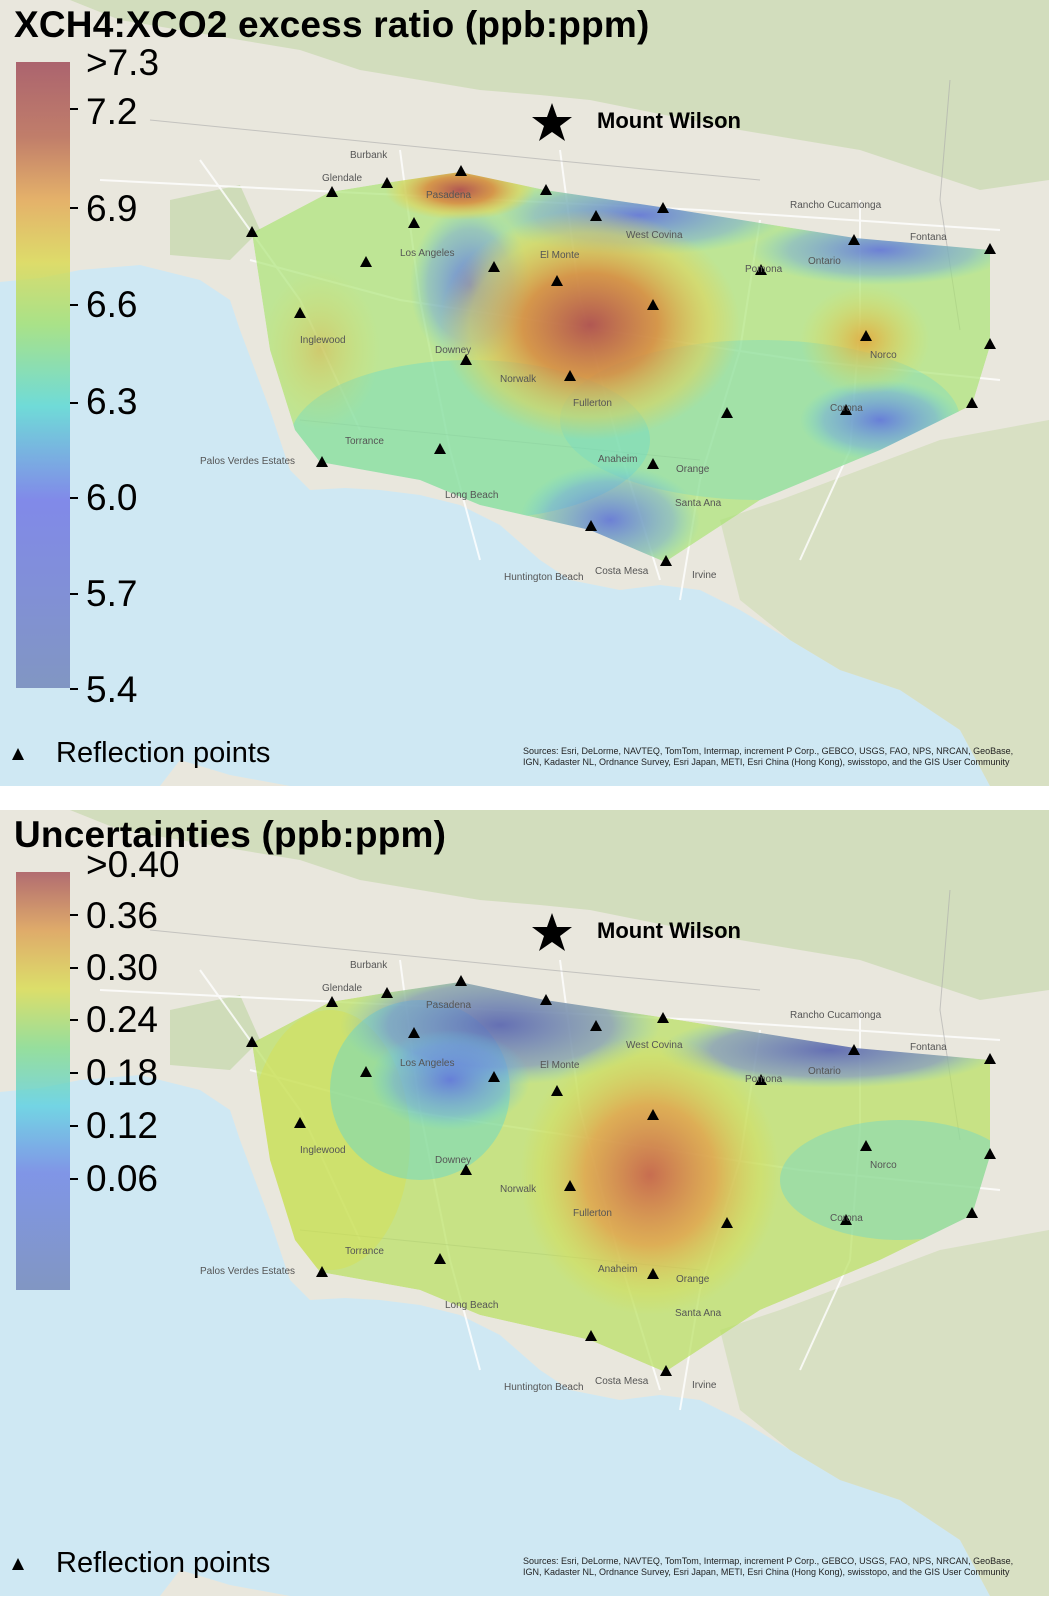 This screenshot has height=1599, width=1049. I want to click on legend-tick-label: 6.9, so click(112, 208).